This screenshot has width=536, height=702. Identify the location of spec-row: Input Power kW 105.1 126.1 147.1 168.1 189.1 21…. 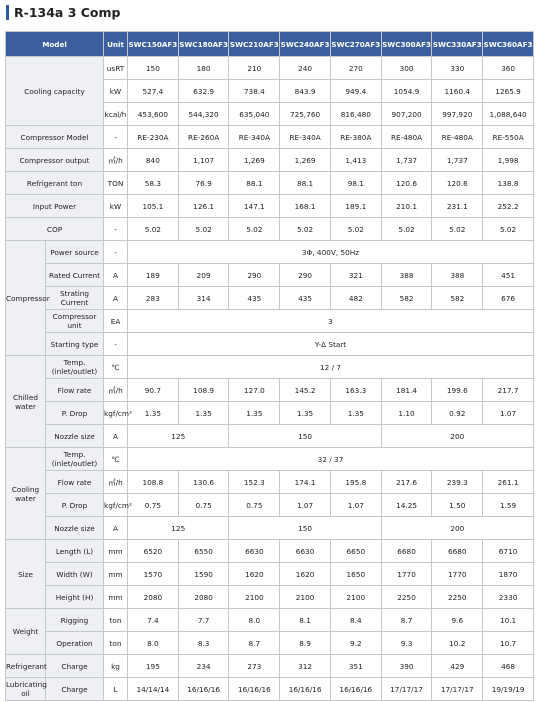
(269, 206).